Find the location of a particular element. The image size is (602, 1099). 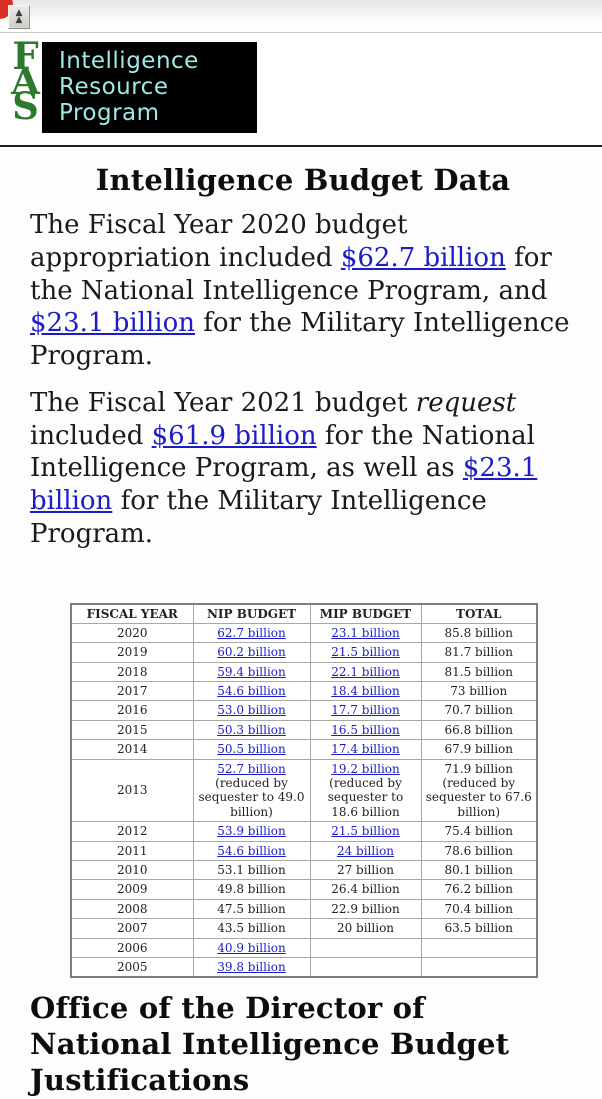

mip-budget-cell: 18.4 billion is located at coordinates (365, 691).